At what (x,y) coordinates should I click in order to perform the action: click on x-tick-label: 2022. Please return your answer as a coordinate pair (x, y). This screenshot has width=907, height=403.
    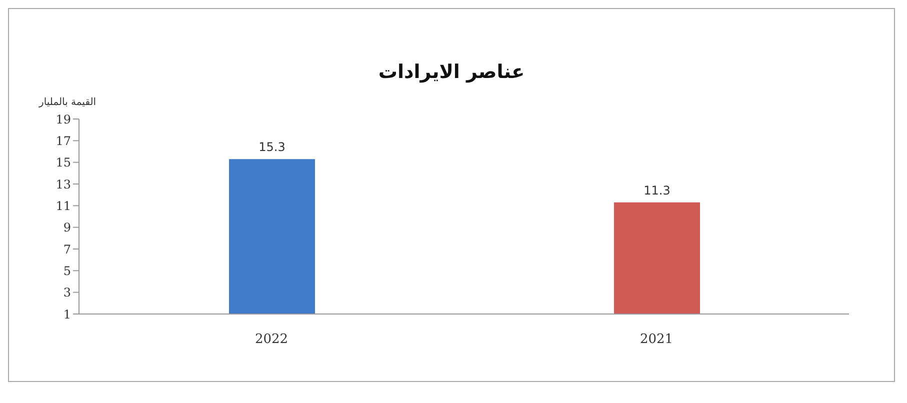
    Looking at the image, I should click on (271, 340).